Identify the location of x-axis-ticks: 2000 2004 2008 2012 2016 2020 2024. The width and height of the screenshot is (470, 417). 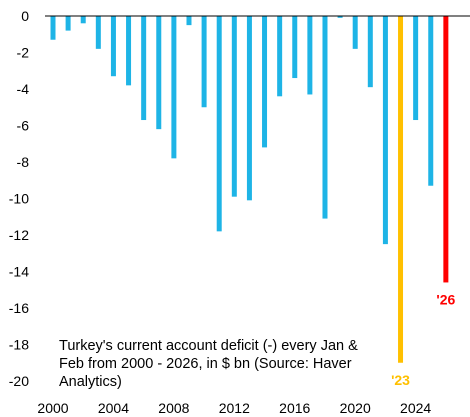
(234, 408).